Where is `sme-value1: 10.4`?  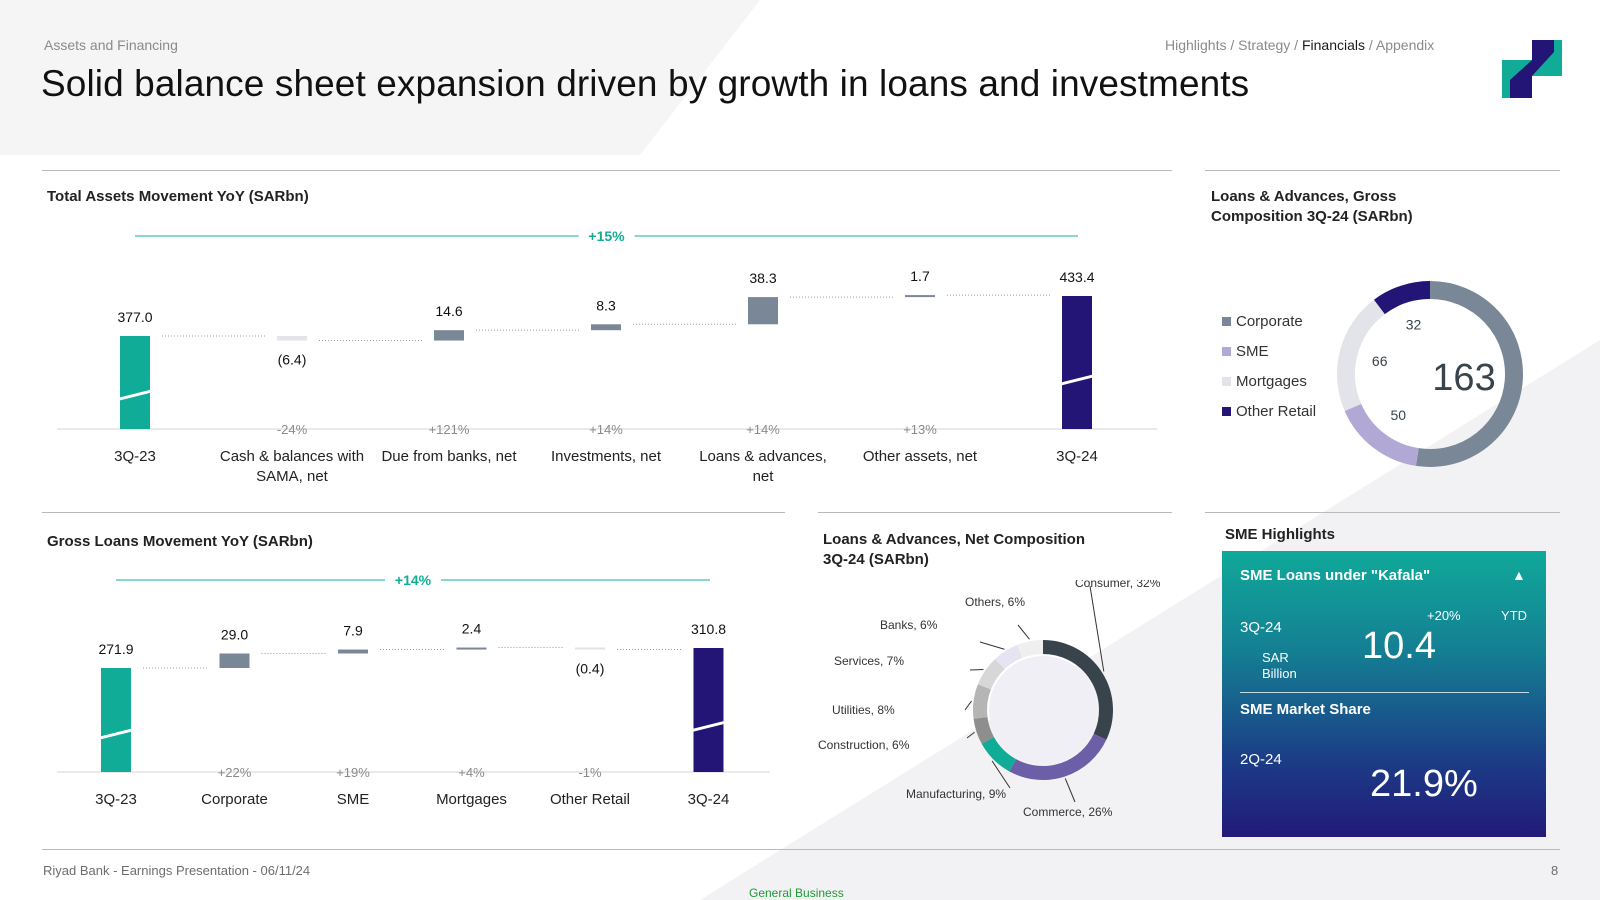
sme-value1: 10.4 is located at coordinates (1399, 646).